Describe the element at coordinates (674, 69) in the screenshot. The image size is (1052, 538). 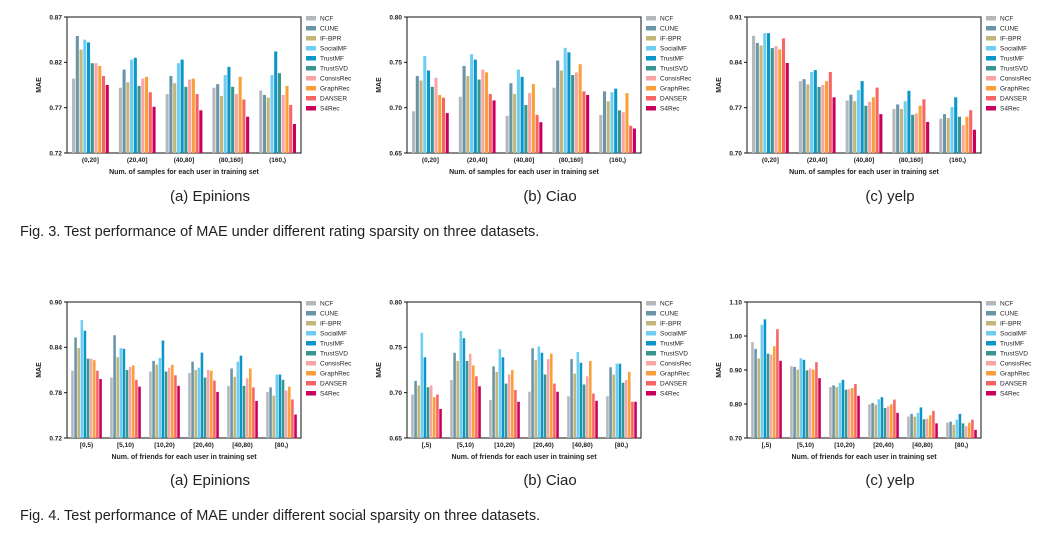
I see `legend-label-trustsvd: TrustSVD` at that location.